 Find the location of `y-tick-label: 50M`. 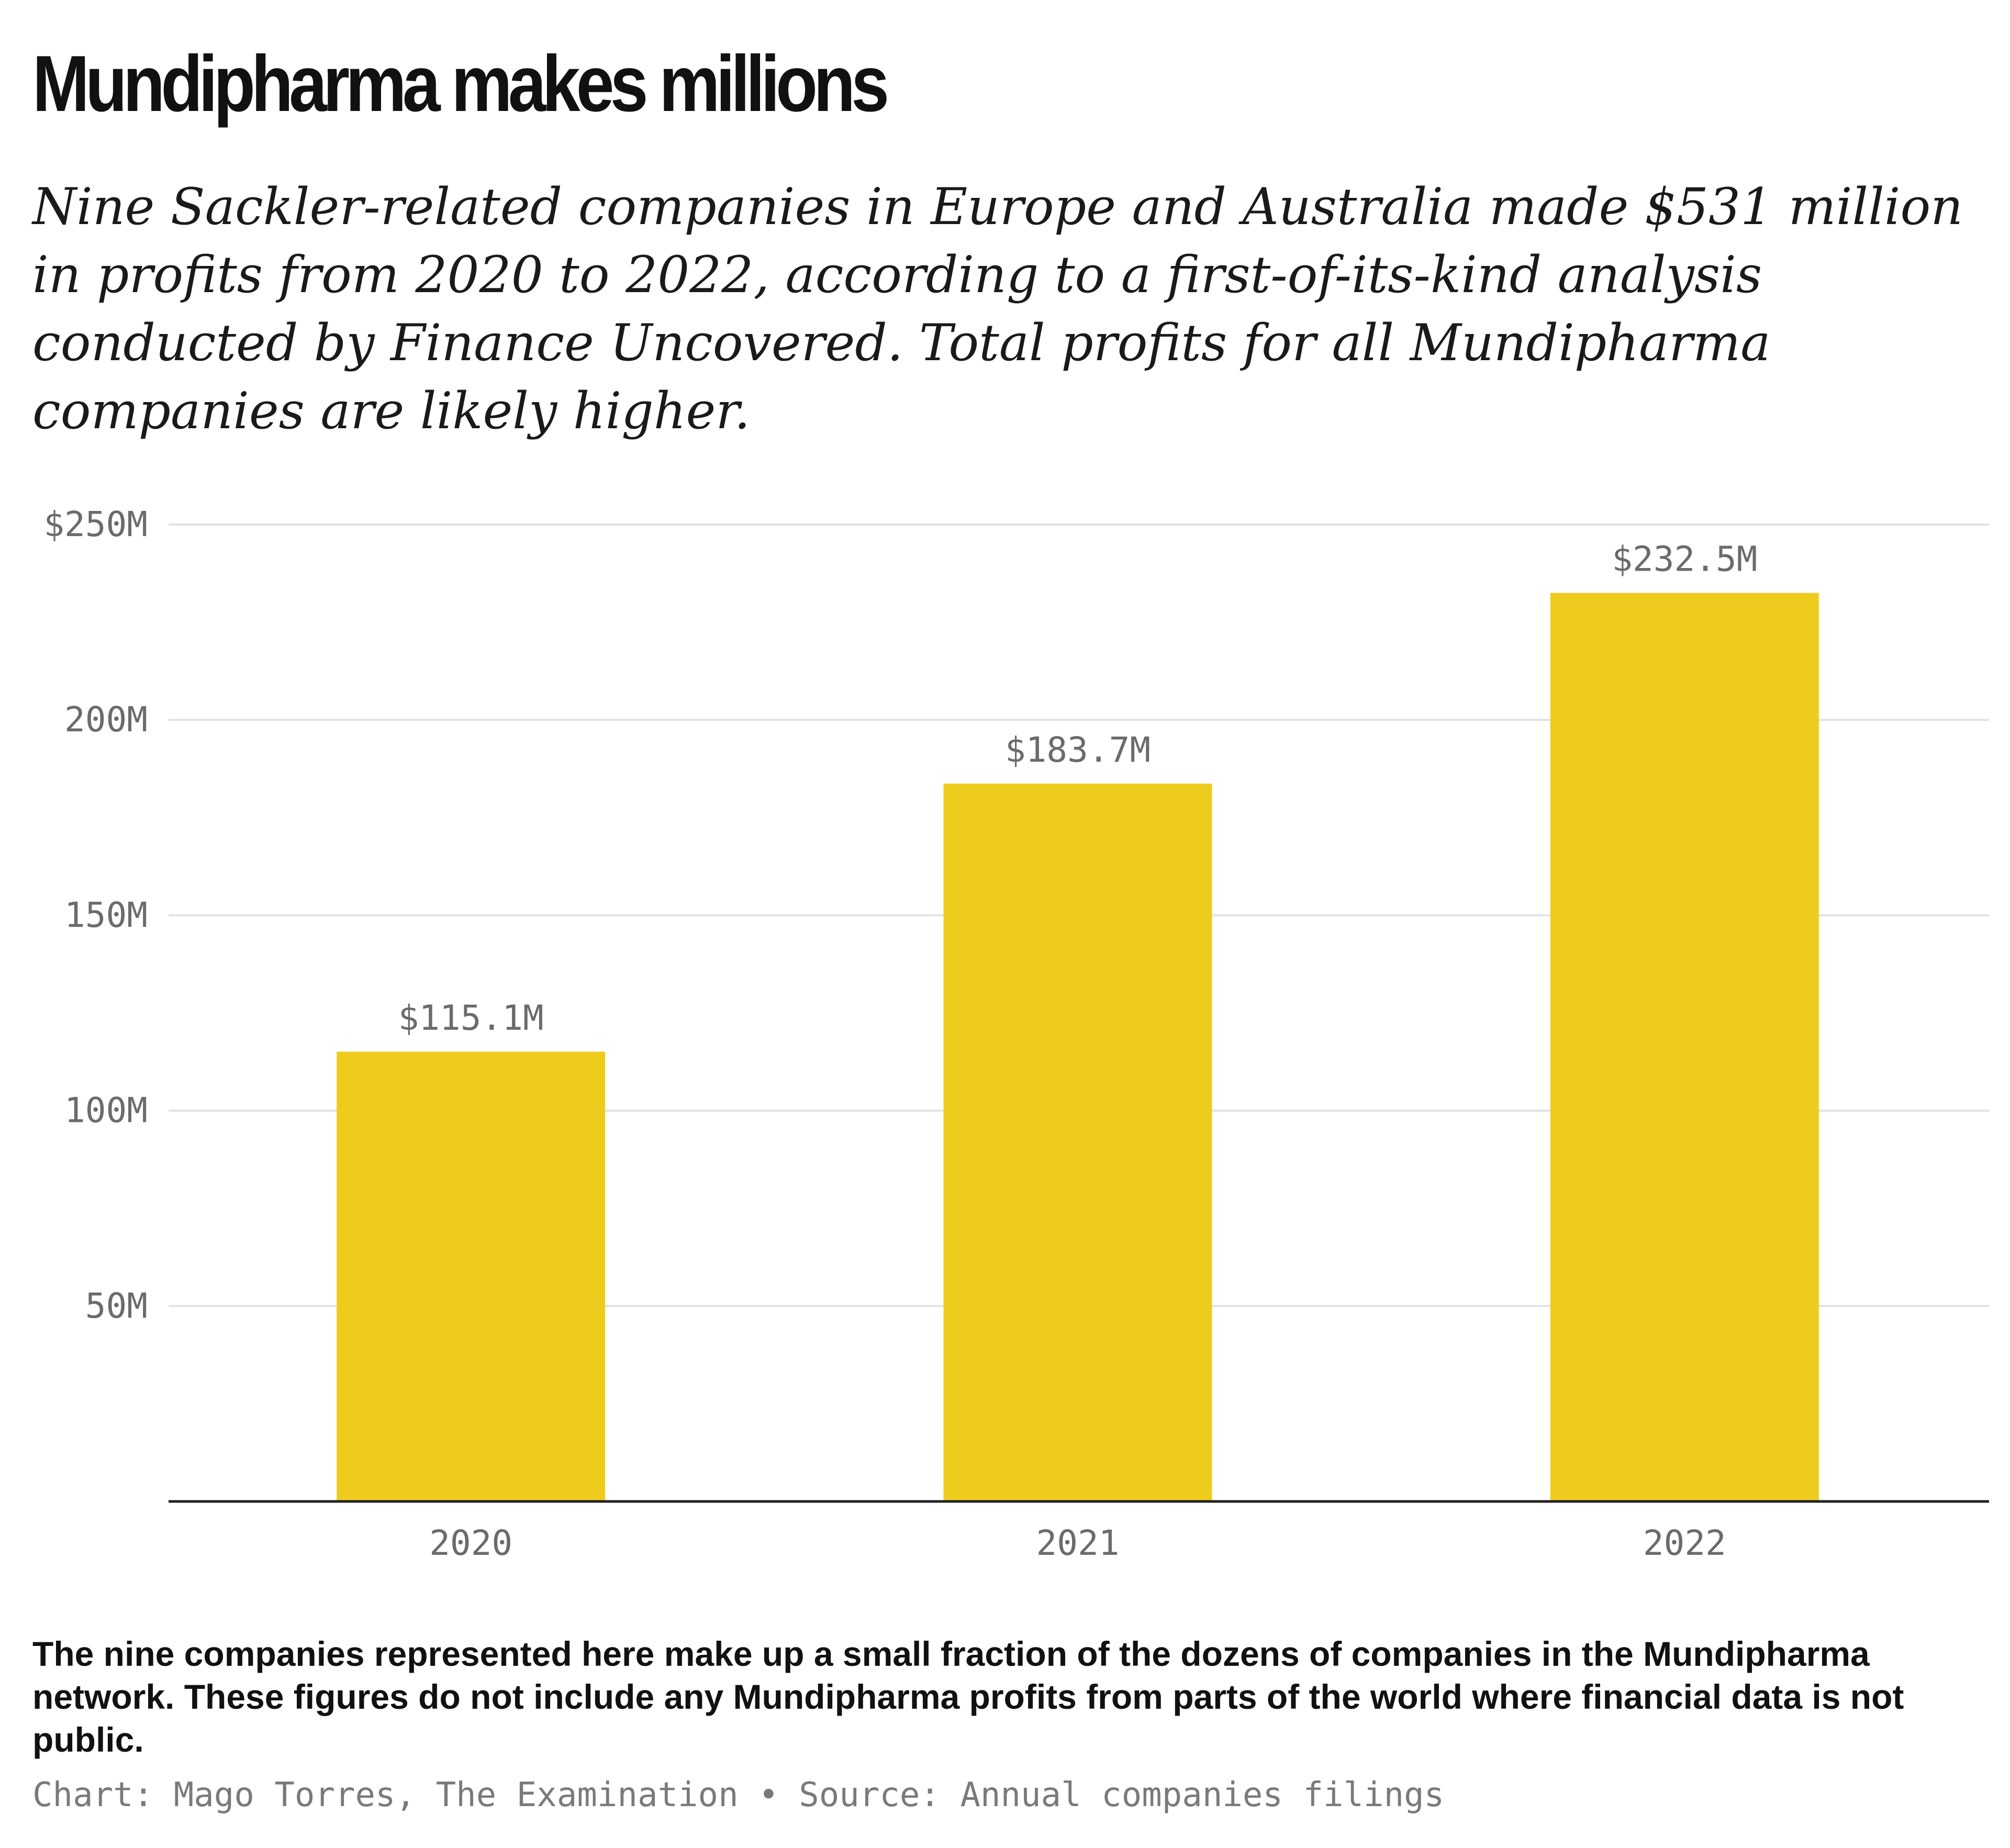

y-tick-label: 50M is located at coordinates (116, 1306).